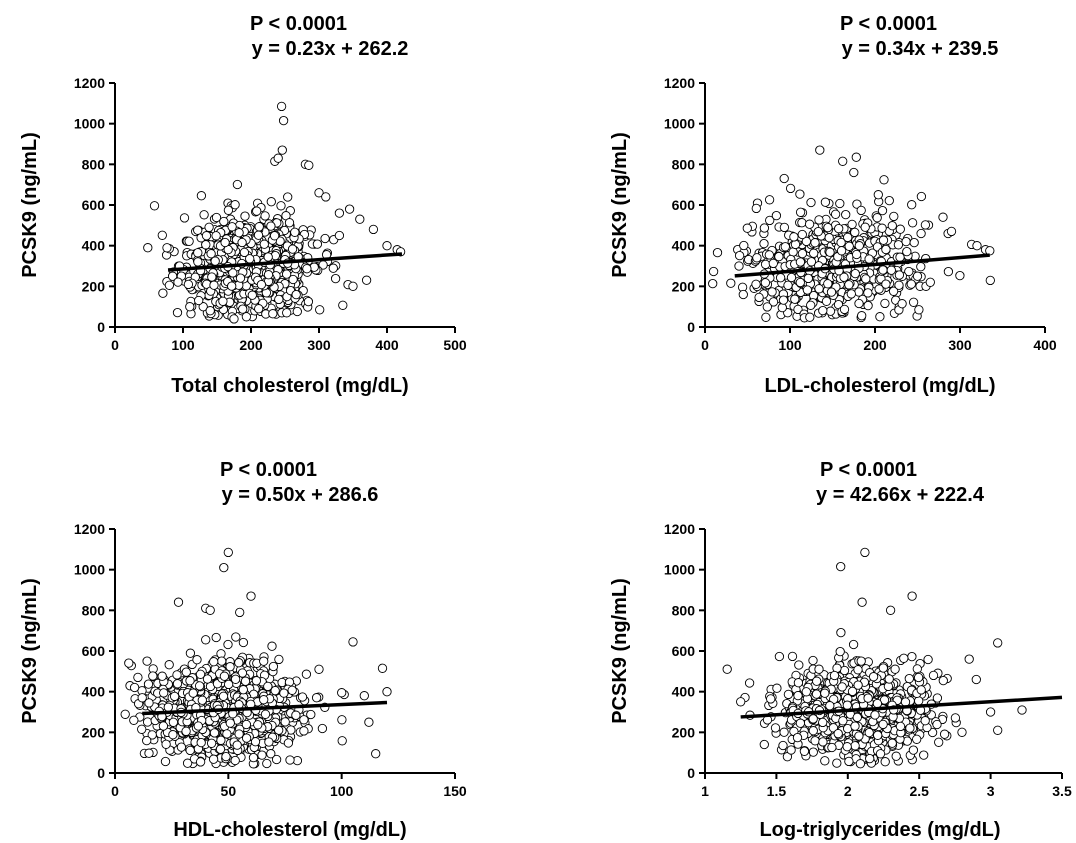  What do you see at coordinates (620, 651) in the screenshot?
I see `y-axis-label: PCSK9 (ng/mL)` at bounding box center [620, 651].